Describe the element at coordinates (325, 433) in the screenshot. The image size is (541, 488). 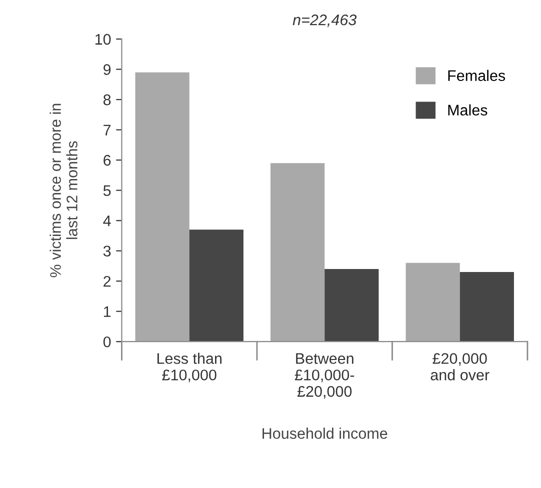
I see `x-axis-title: Household income` at that location.